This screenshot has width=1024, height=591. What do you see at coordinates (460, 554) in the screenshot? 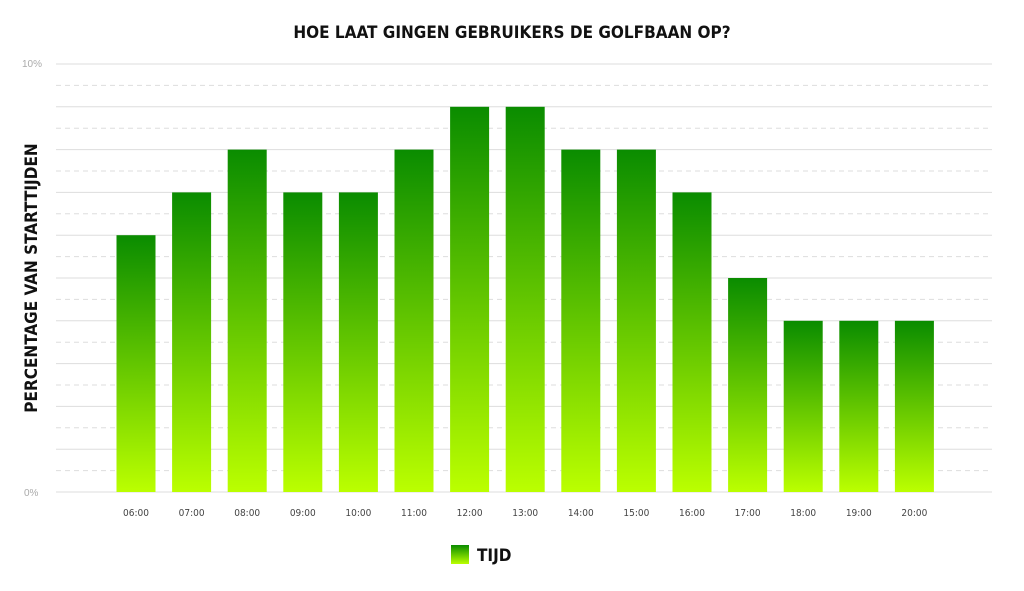
I see `legend-swatch` at bounding box center [460, 554].